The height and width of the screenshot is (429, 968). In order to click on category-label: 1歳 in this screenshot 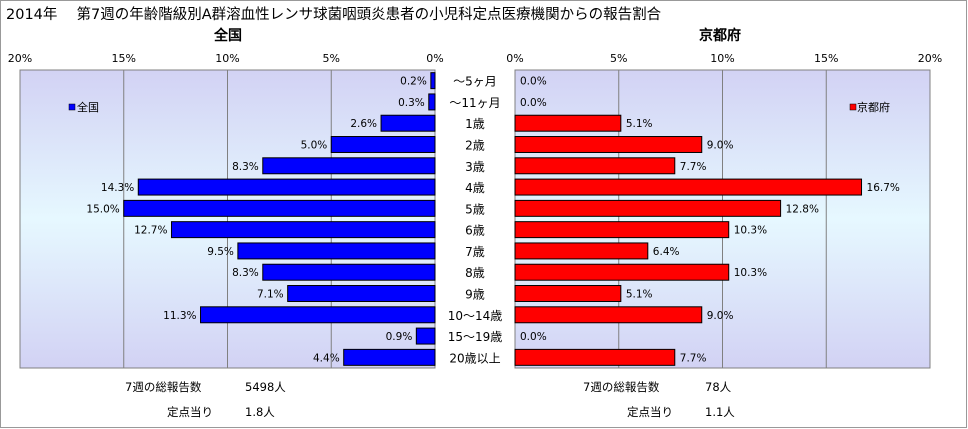, I will do `click(475, 124)`.